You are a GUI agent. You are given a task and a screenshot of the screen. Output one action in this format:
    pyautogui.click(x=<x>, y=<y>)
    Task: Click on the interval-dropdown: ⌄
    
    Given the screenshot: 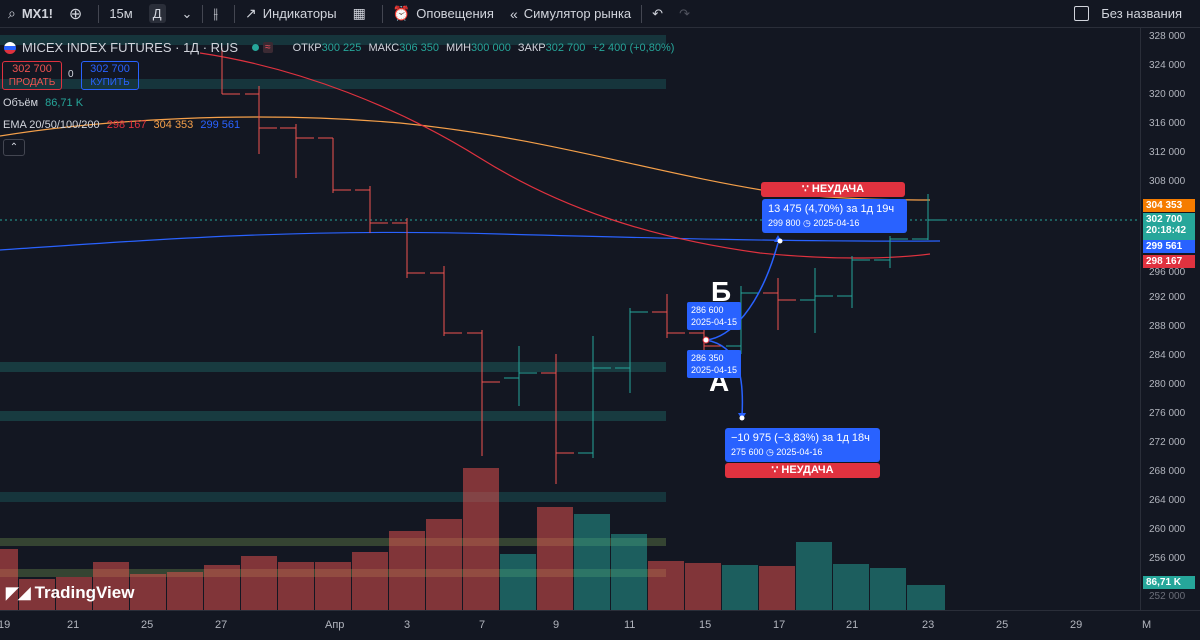 What is the action you would take?
    pyautogui.click(x=187, y=13)
    